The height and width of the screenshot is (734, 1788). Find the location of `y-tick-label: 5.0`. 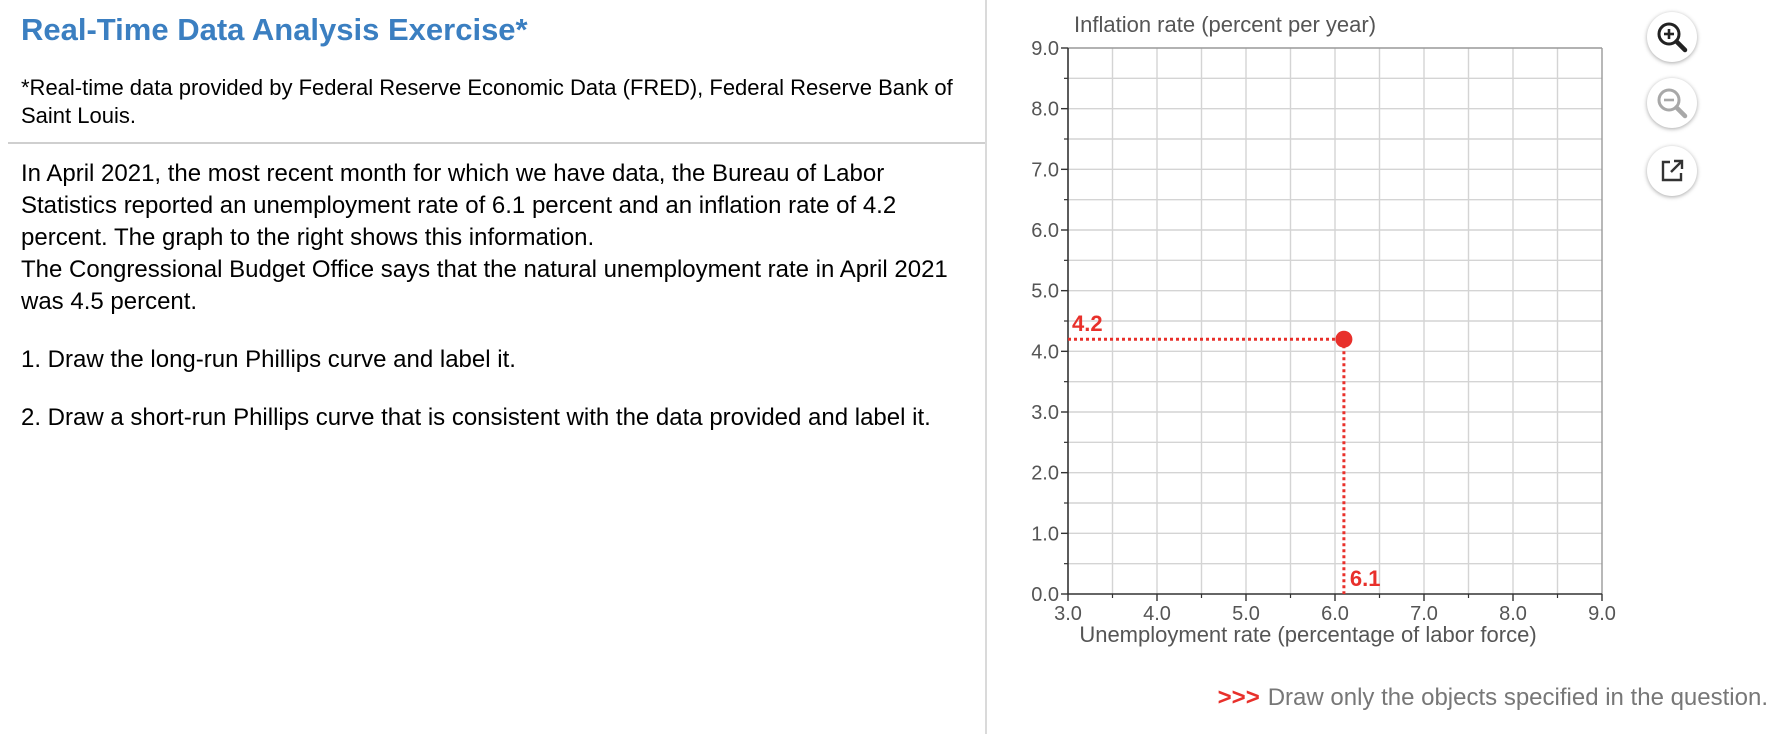

y-tick-label: 5.0 is located at coordinates (1045, 292).